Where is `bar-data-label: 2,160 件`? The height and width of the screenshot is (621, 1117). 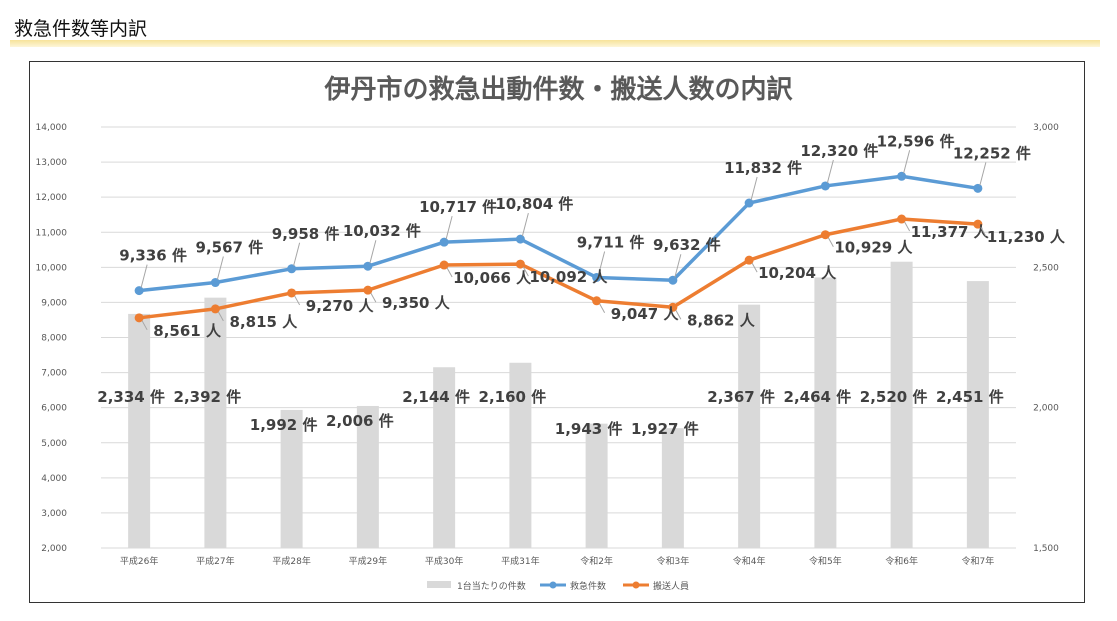 bar-data-label: 2,160 件 is located at coordinates (513, 397).